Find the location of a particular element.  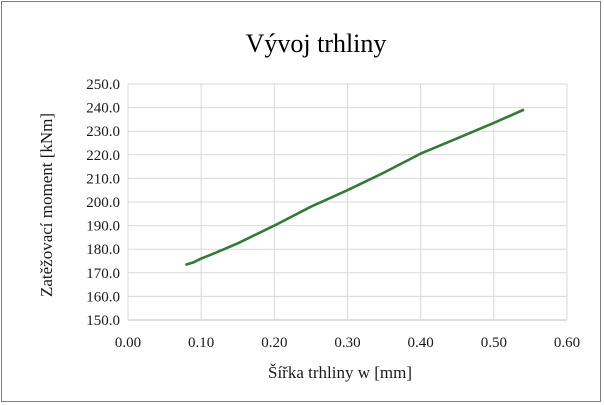

x-tick-label: 0.20 is located at coordinates (274, 343).